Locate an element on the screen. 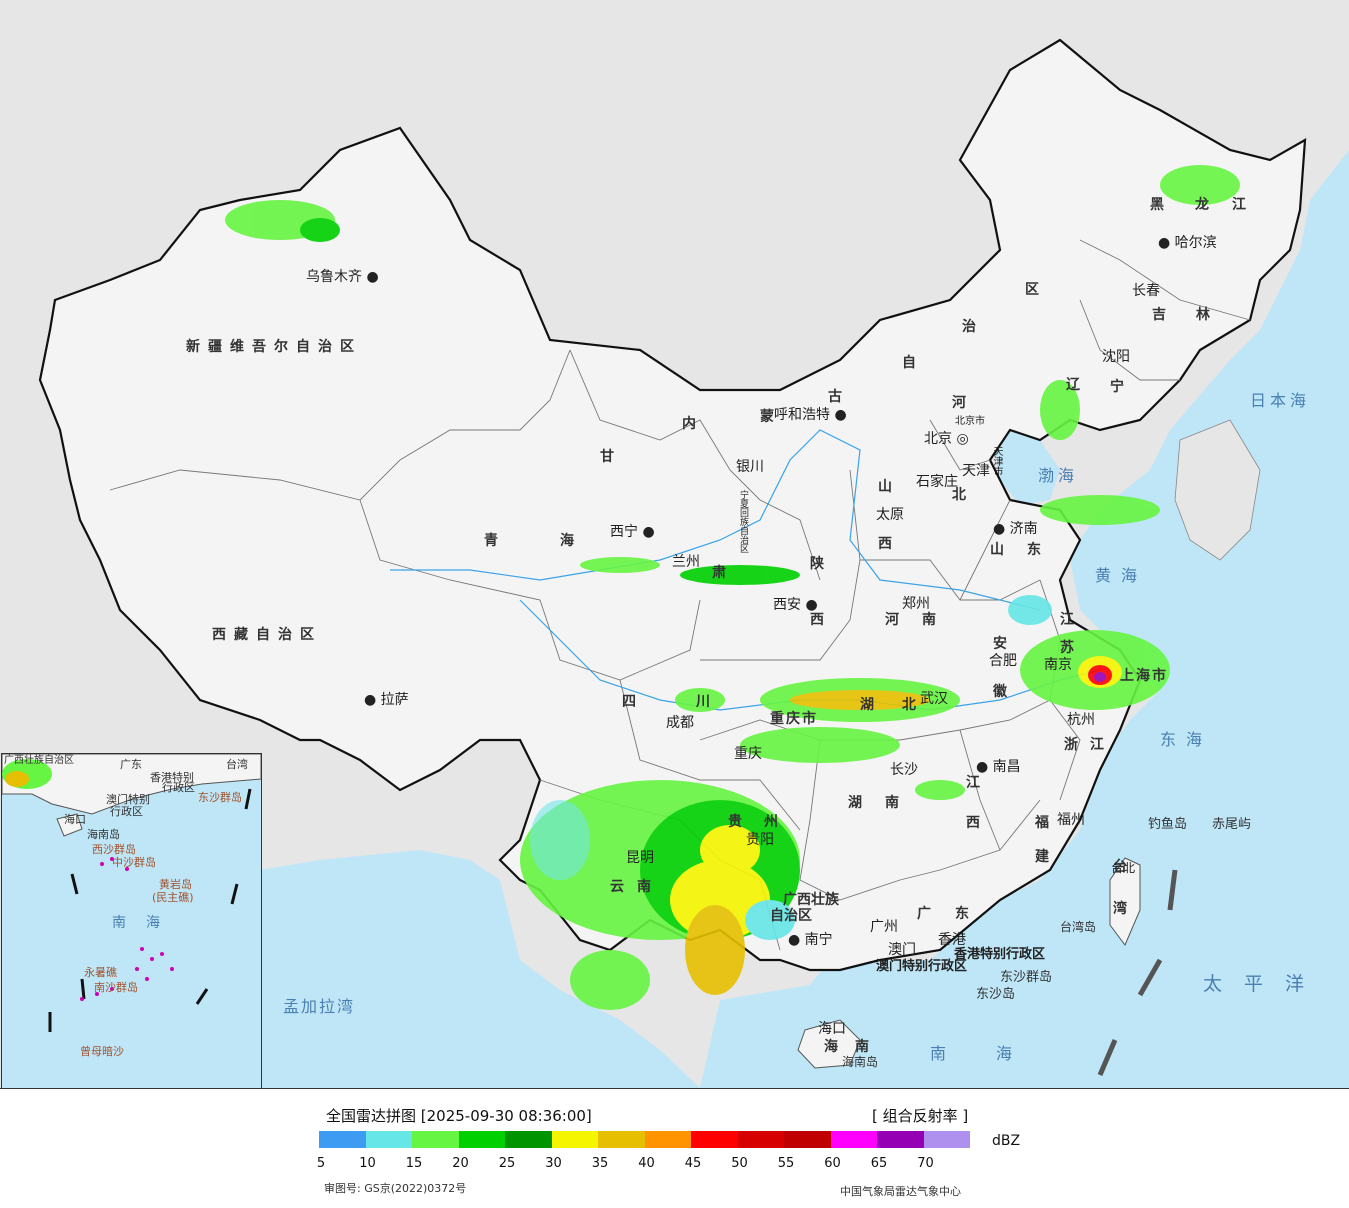 The height and width of the screenshot is (1208, 1349). city-nanning: ● 南宁 is located at coordinates (810, 940).